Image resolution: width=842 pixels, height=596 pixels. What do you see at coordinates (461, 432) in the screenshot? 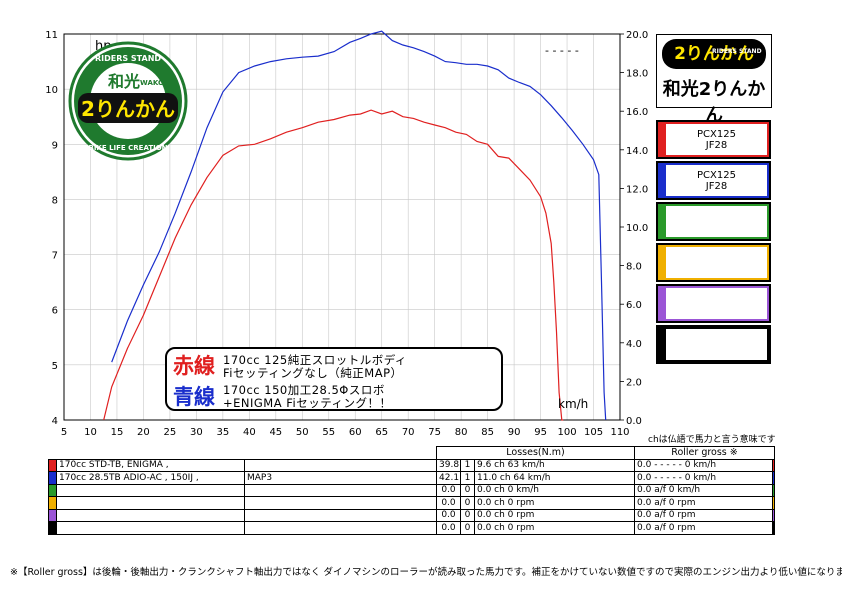
I see `x-tick-label: 80` at bounding box center [461, 432].